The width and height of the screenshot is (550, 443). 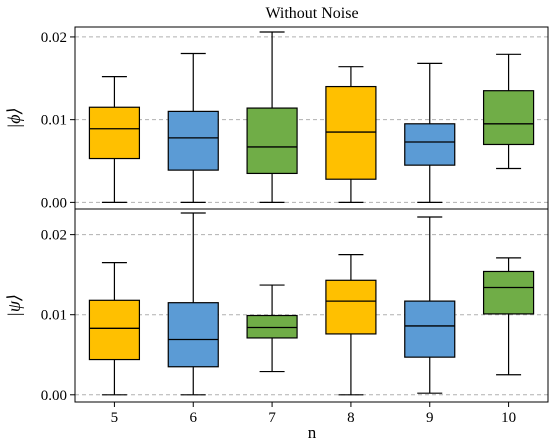 What do you see at coordinates (14, 117) in the screenshot?
I see `y-axis-label: |ϕ⟩` at bounding box center [14, 117].